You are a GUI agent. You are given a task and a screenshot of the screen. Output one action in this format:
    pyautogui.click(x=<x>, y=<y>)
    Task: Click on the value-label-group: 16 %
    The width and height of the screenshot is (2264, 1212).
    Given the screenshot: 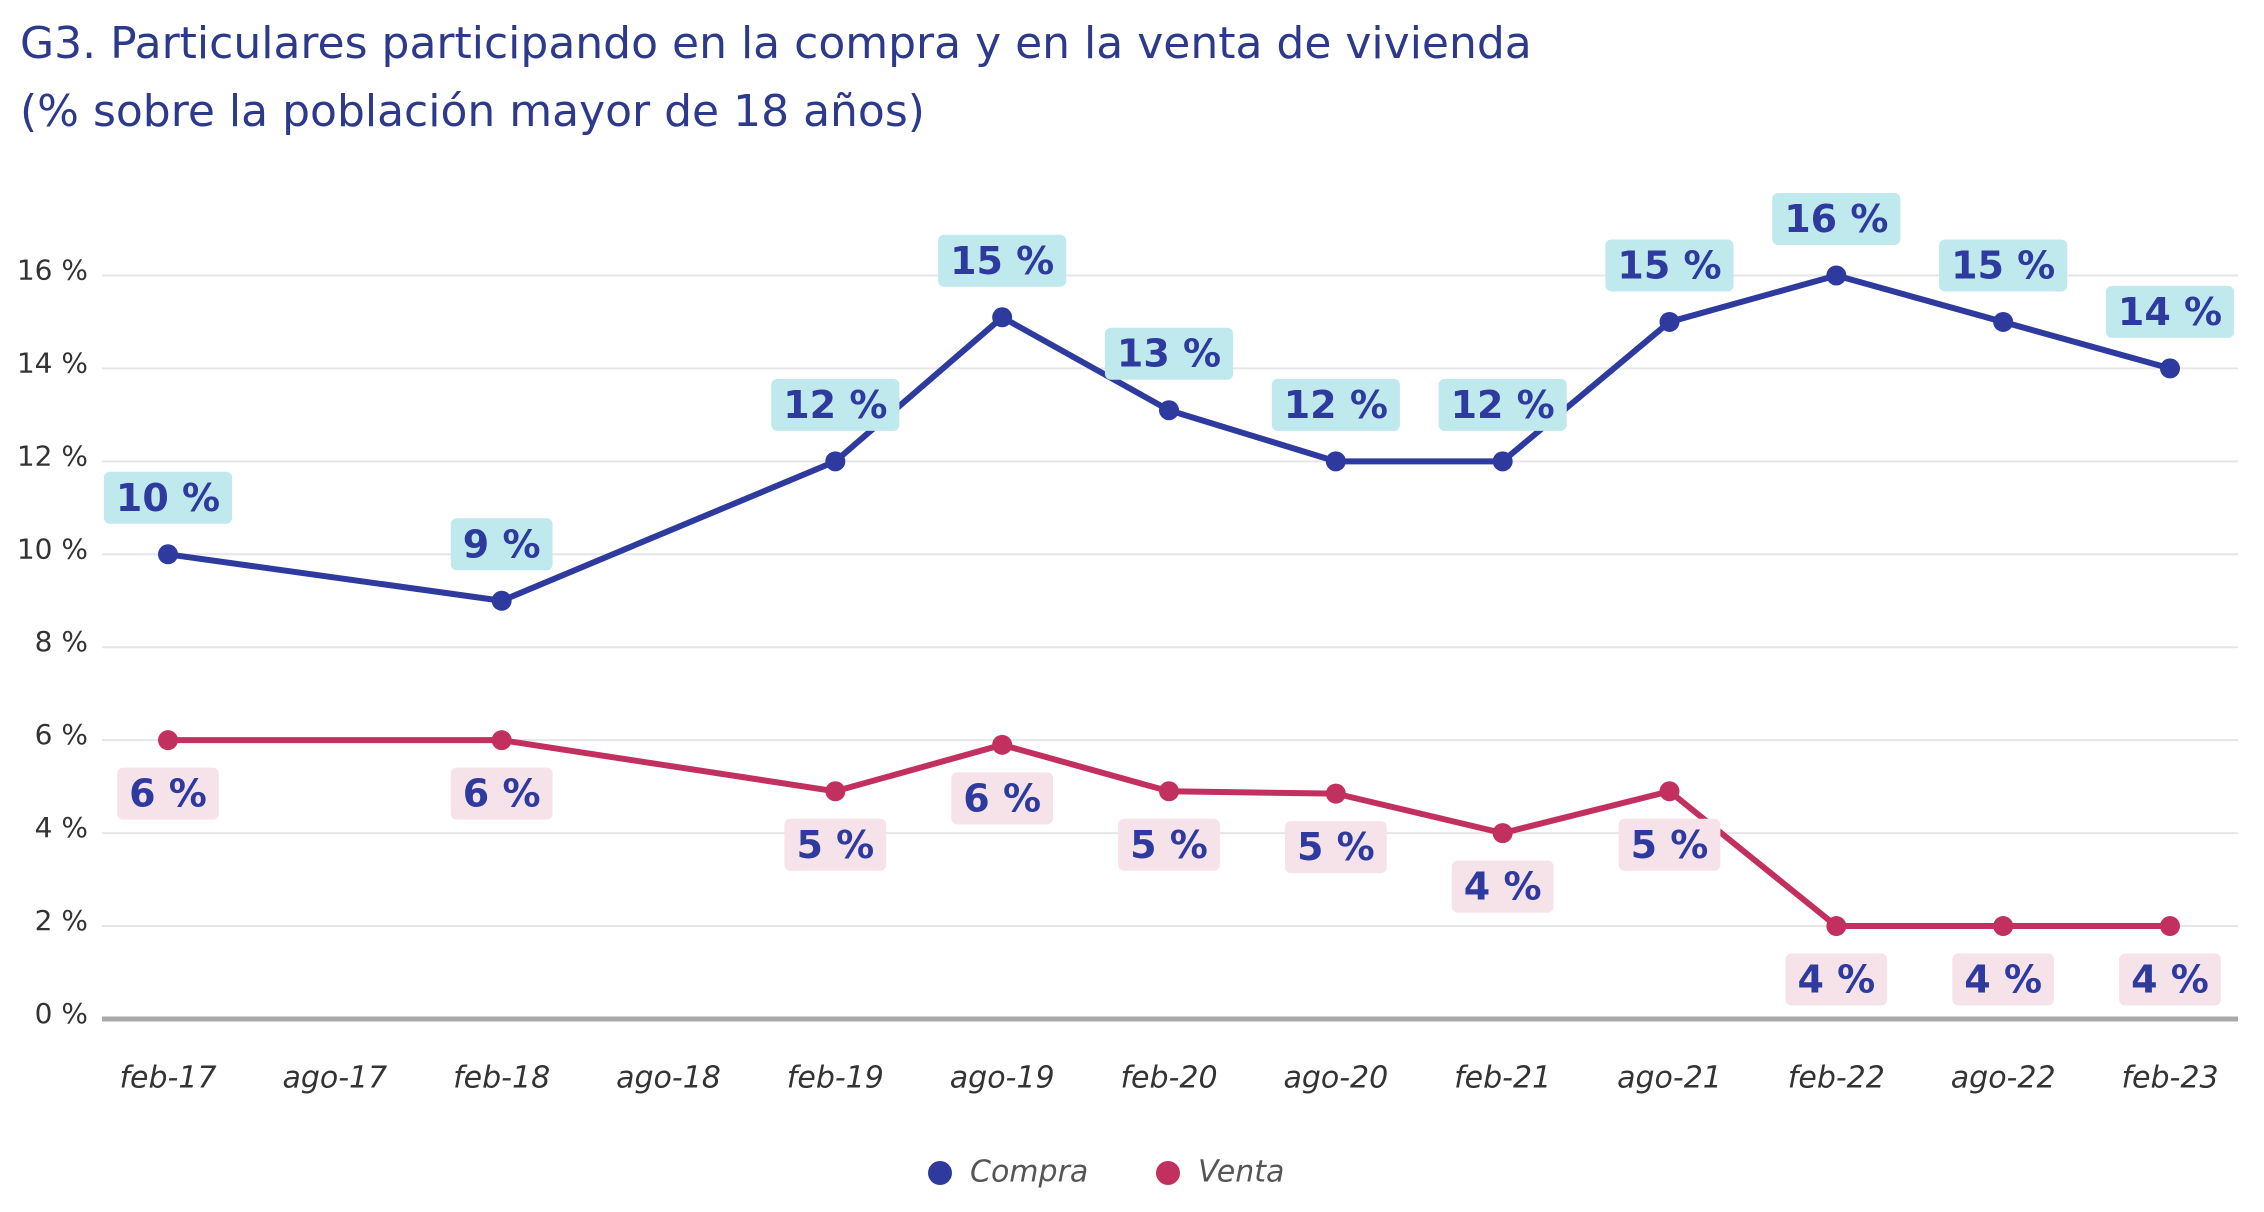 What is the action you would take?
    pyautogui.click(x=1836, y=218)
    